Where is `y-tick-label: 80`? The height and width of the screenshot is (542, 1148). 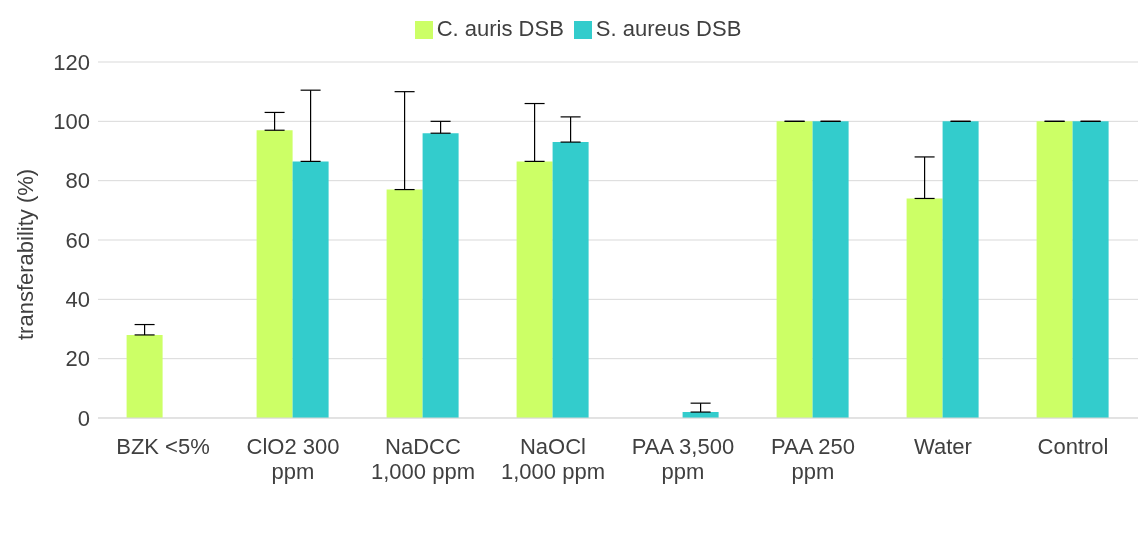 y-tick-label: 80 is located at coordinates (77, 181).